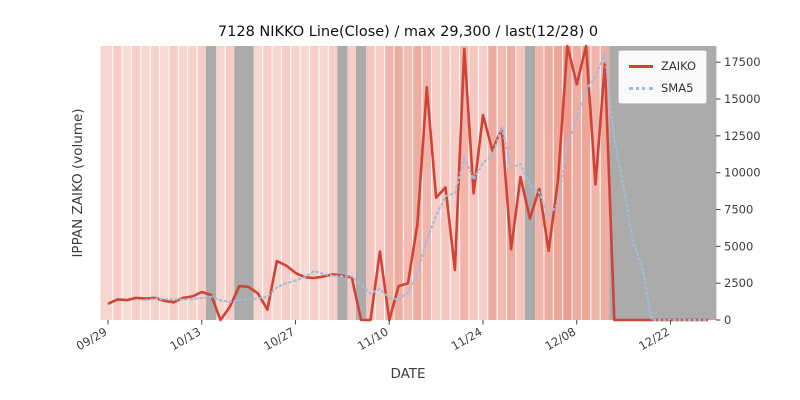 This screenshot has width=800, height=400. I want to click on y-tick-label: 10000, so click(742, 173).